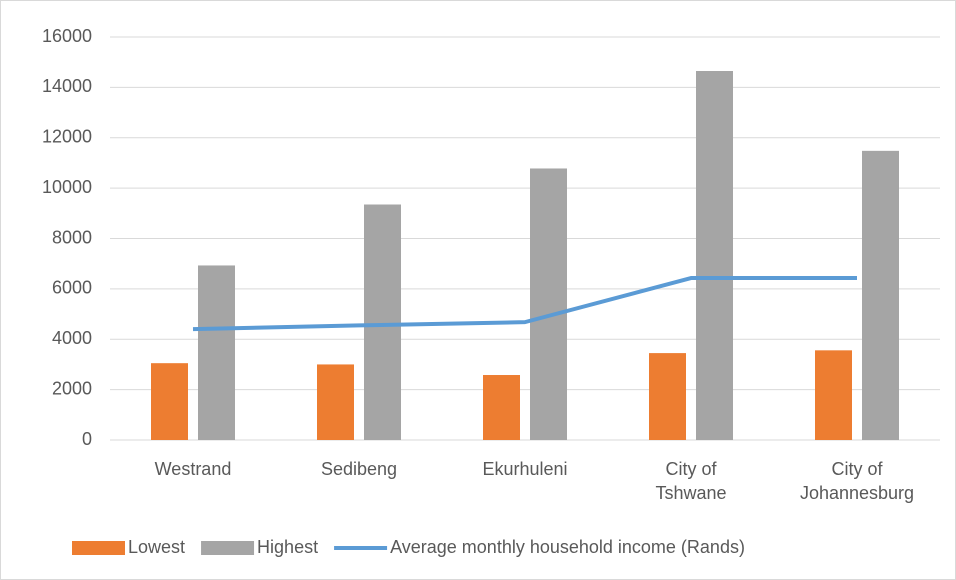 This screenshot has width=956, height=580. I want to click on legend-label: Average monthly household income (Rands), so click(567, 547).